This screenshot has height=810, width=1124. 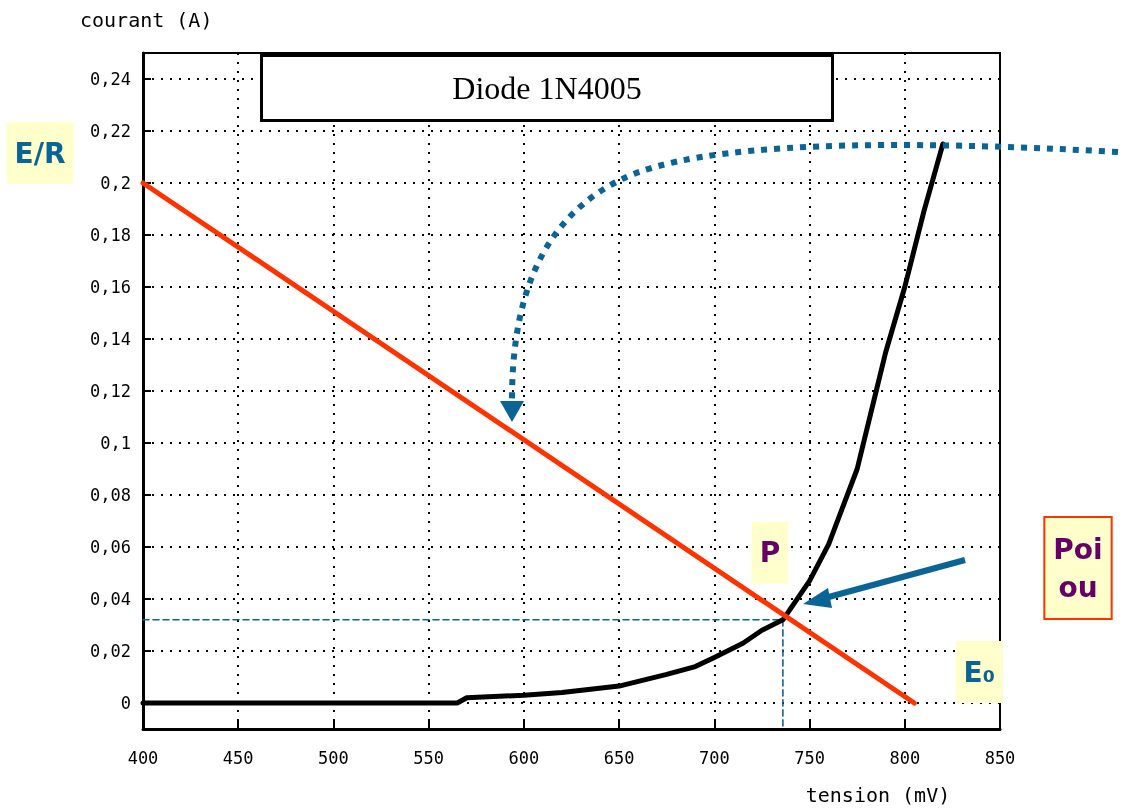 I want to click on title-frame: Diode 1N4005, so click(x=547, y=88).